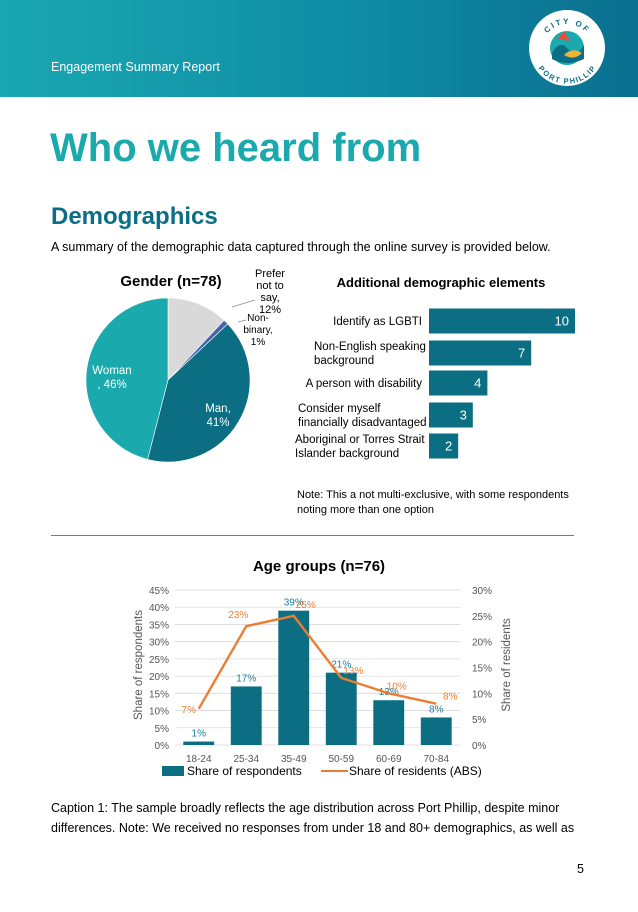 The width and height of the screenshot is (638, 912). What do you see at coordinates (448, 446) in the screenshot?
I see `hbar-value-label: 2` at bounding box center [448, 446].